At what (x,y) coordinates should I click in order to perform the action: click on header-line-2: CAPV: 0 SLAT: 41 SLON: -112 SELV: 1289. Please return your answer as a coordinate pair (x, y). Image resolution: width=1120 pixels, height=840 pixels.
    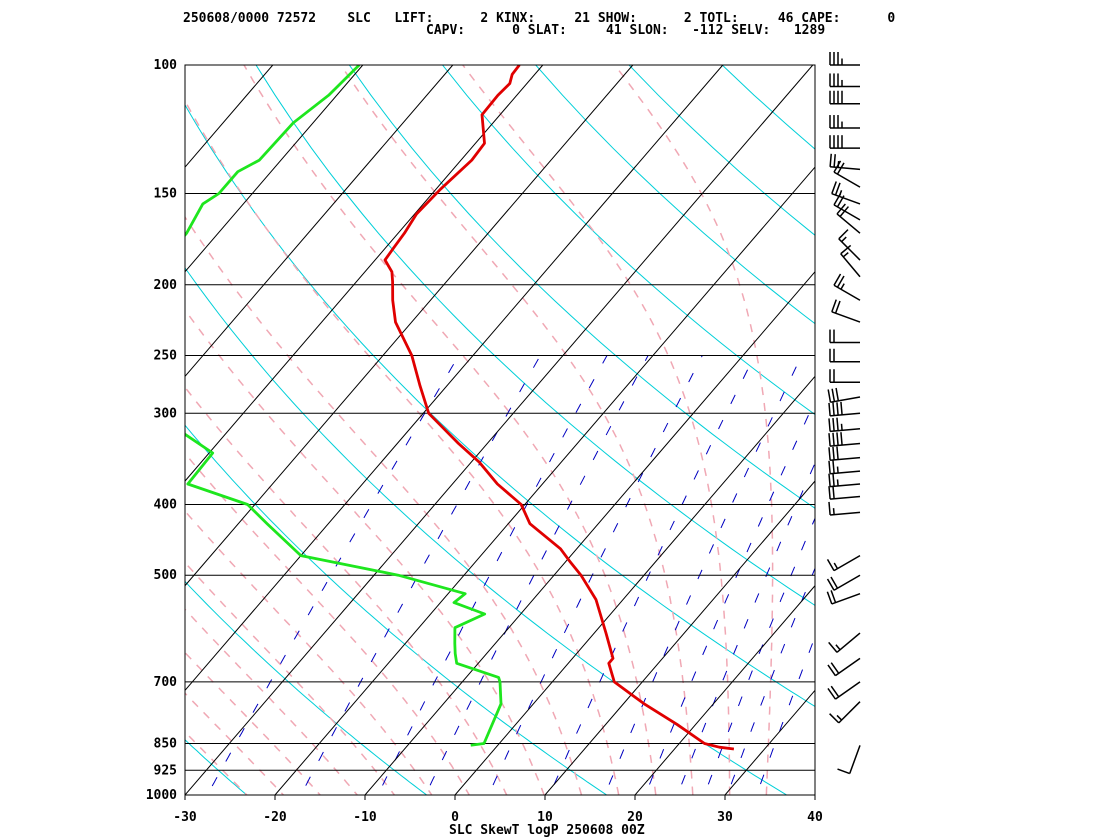
    Looking at the image, I should click on (625, 30).